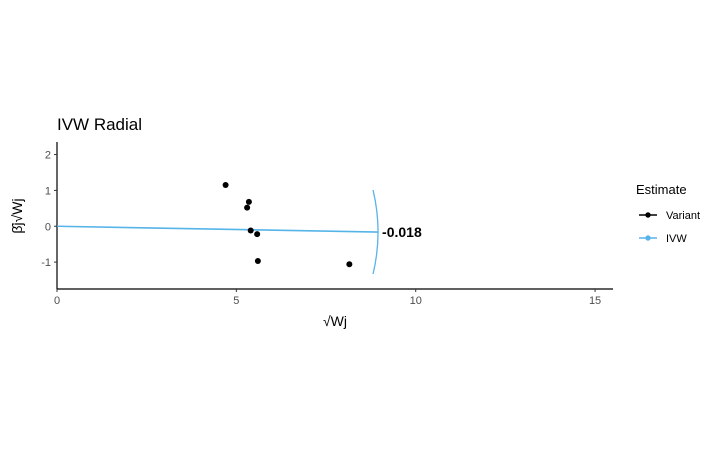 This screenshot has height=451, width=720. I want to click on legend-label: Variant, so click(683, 216).